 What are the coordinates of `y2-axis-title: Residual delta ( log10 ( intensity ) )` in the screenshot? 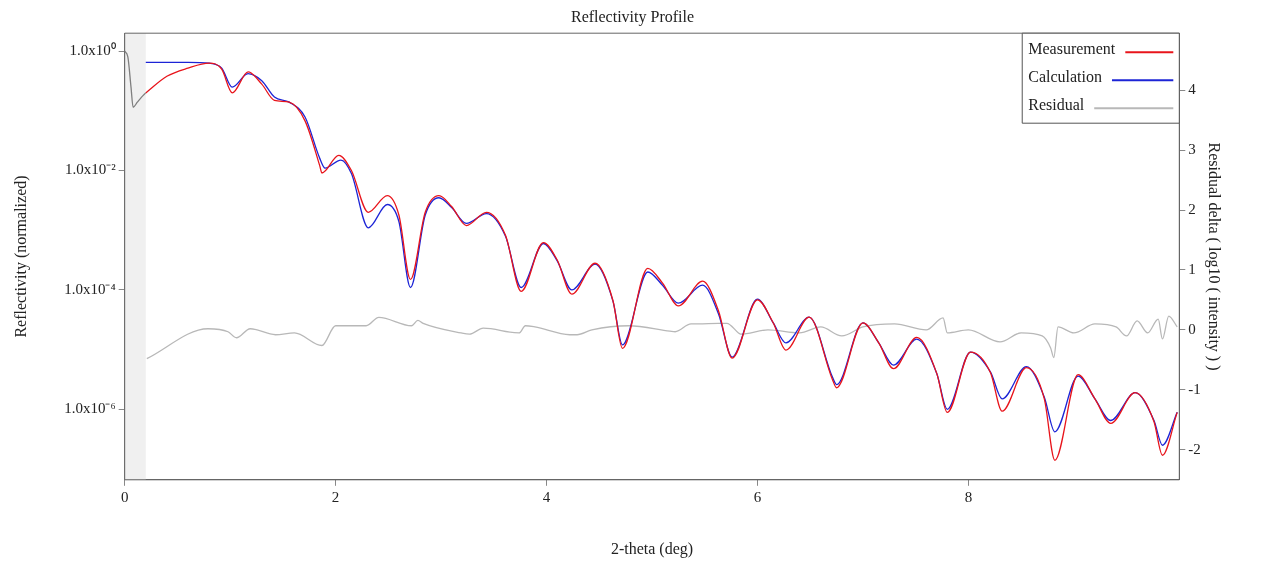 It's located at (1214, 256).